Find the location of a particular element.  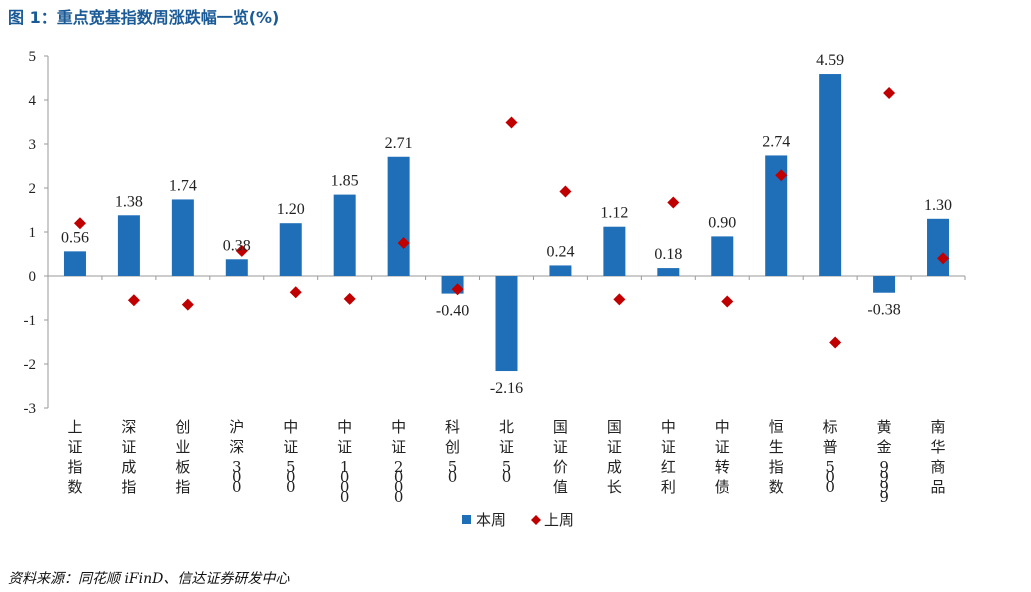

bar-data-label: -0.40 is located at coordinates (452, 311).